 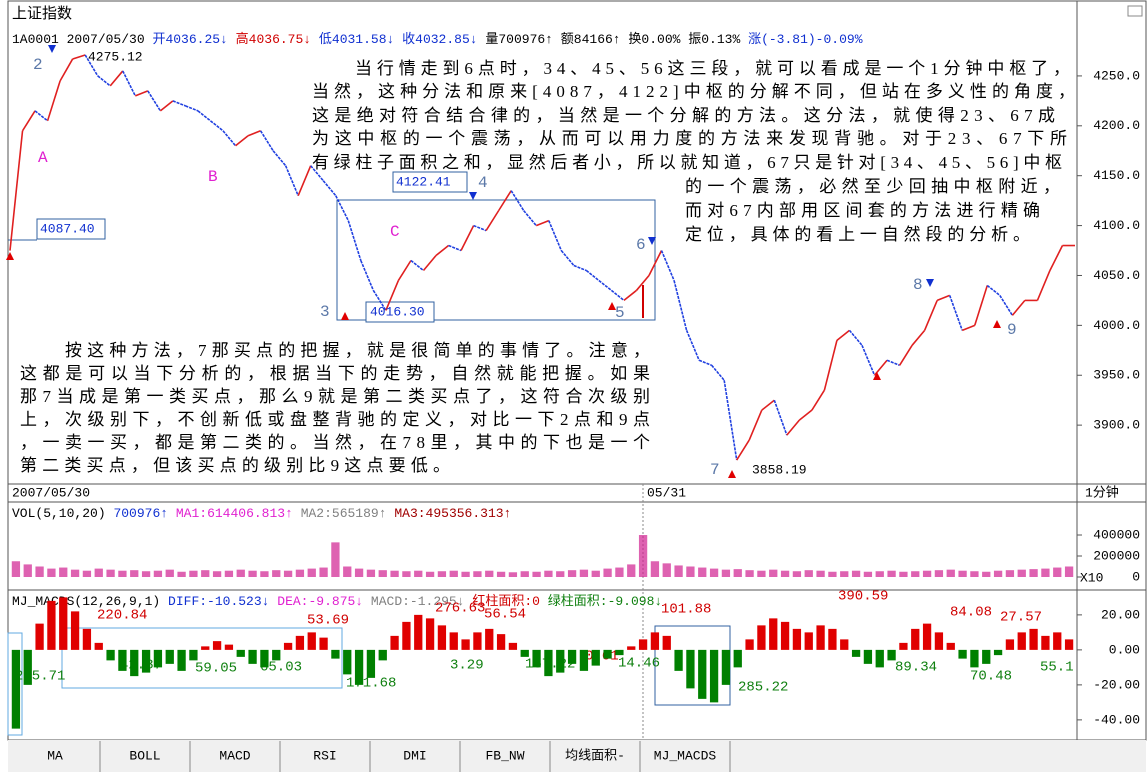 What do you see at coordinates (693, 91) in the screenshot?
I see `note-line: 当然，这种分法和原来[4087，4122]中枢的分解不同，但站在多义性的角度，` at bounding box center [693, 91].